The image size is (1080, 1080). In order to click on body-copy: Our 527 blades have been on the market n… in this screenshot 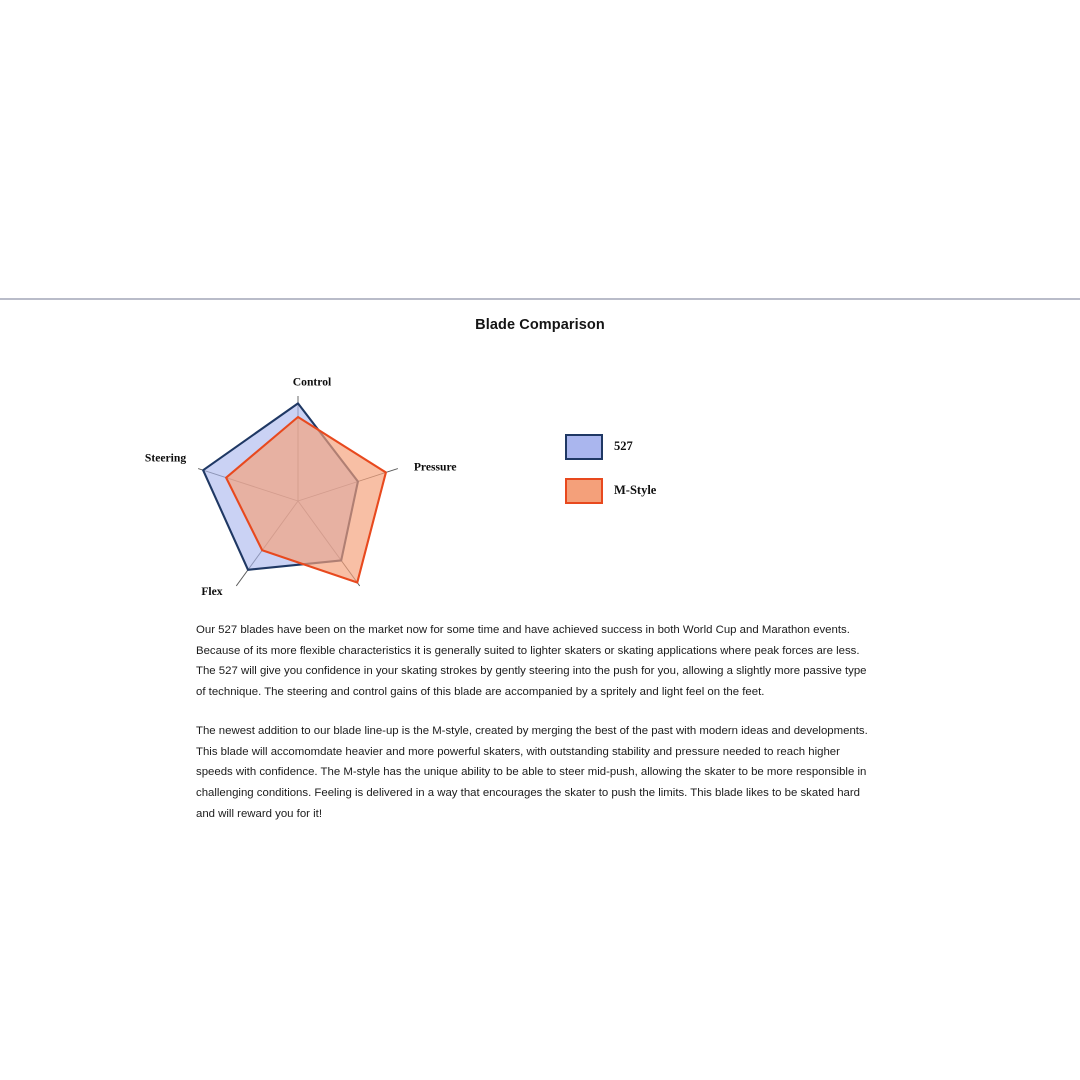, I will do `click(533, 722)`.